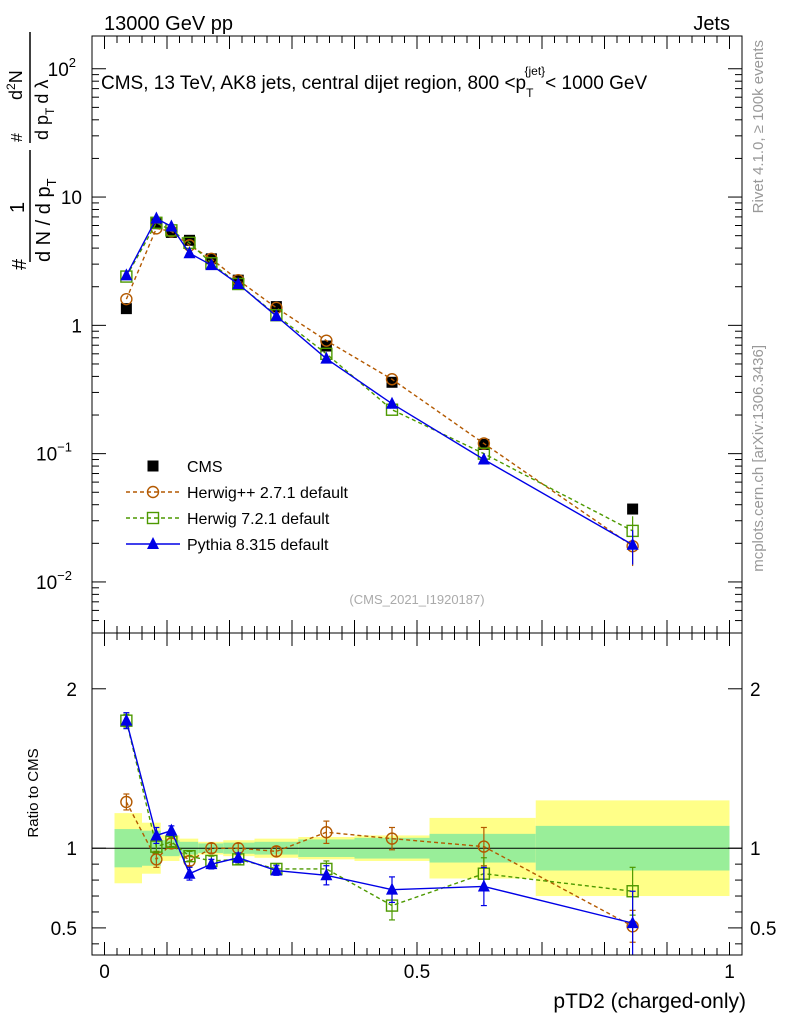 Image resolution: width=786 pixels, height=1024 pixels. What do you see at coordinates (168, 24) in the screenshot?
I see `header-energy-label: 13000 GeV pp` at bounding box center [168, 24].